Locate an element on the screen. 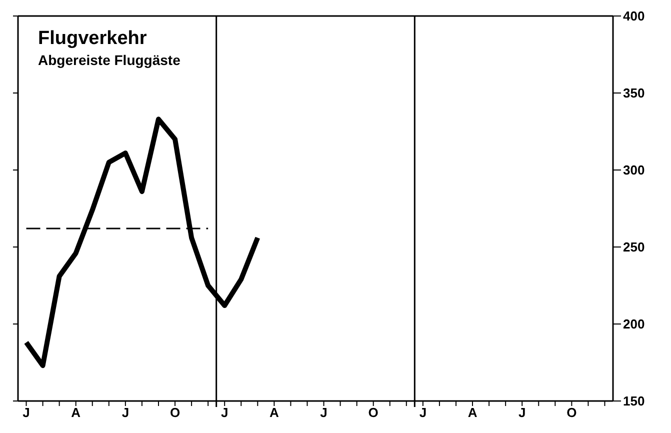  text: Flugverkehr is located at coordinates (93, 39).